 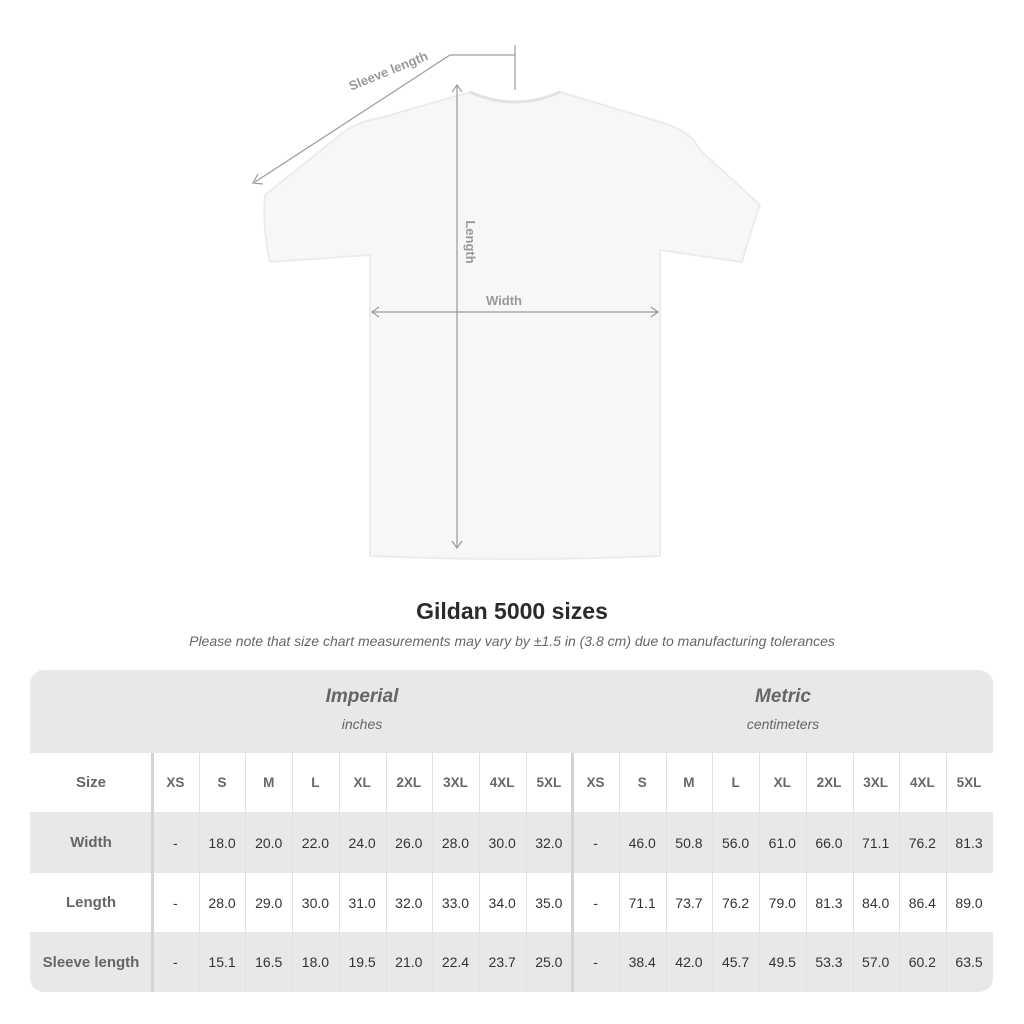 What do you see at coordinates (642, 962) in the screenshot?
I see `metric-value: 38.4` at bounding box center [642, 962].